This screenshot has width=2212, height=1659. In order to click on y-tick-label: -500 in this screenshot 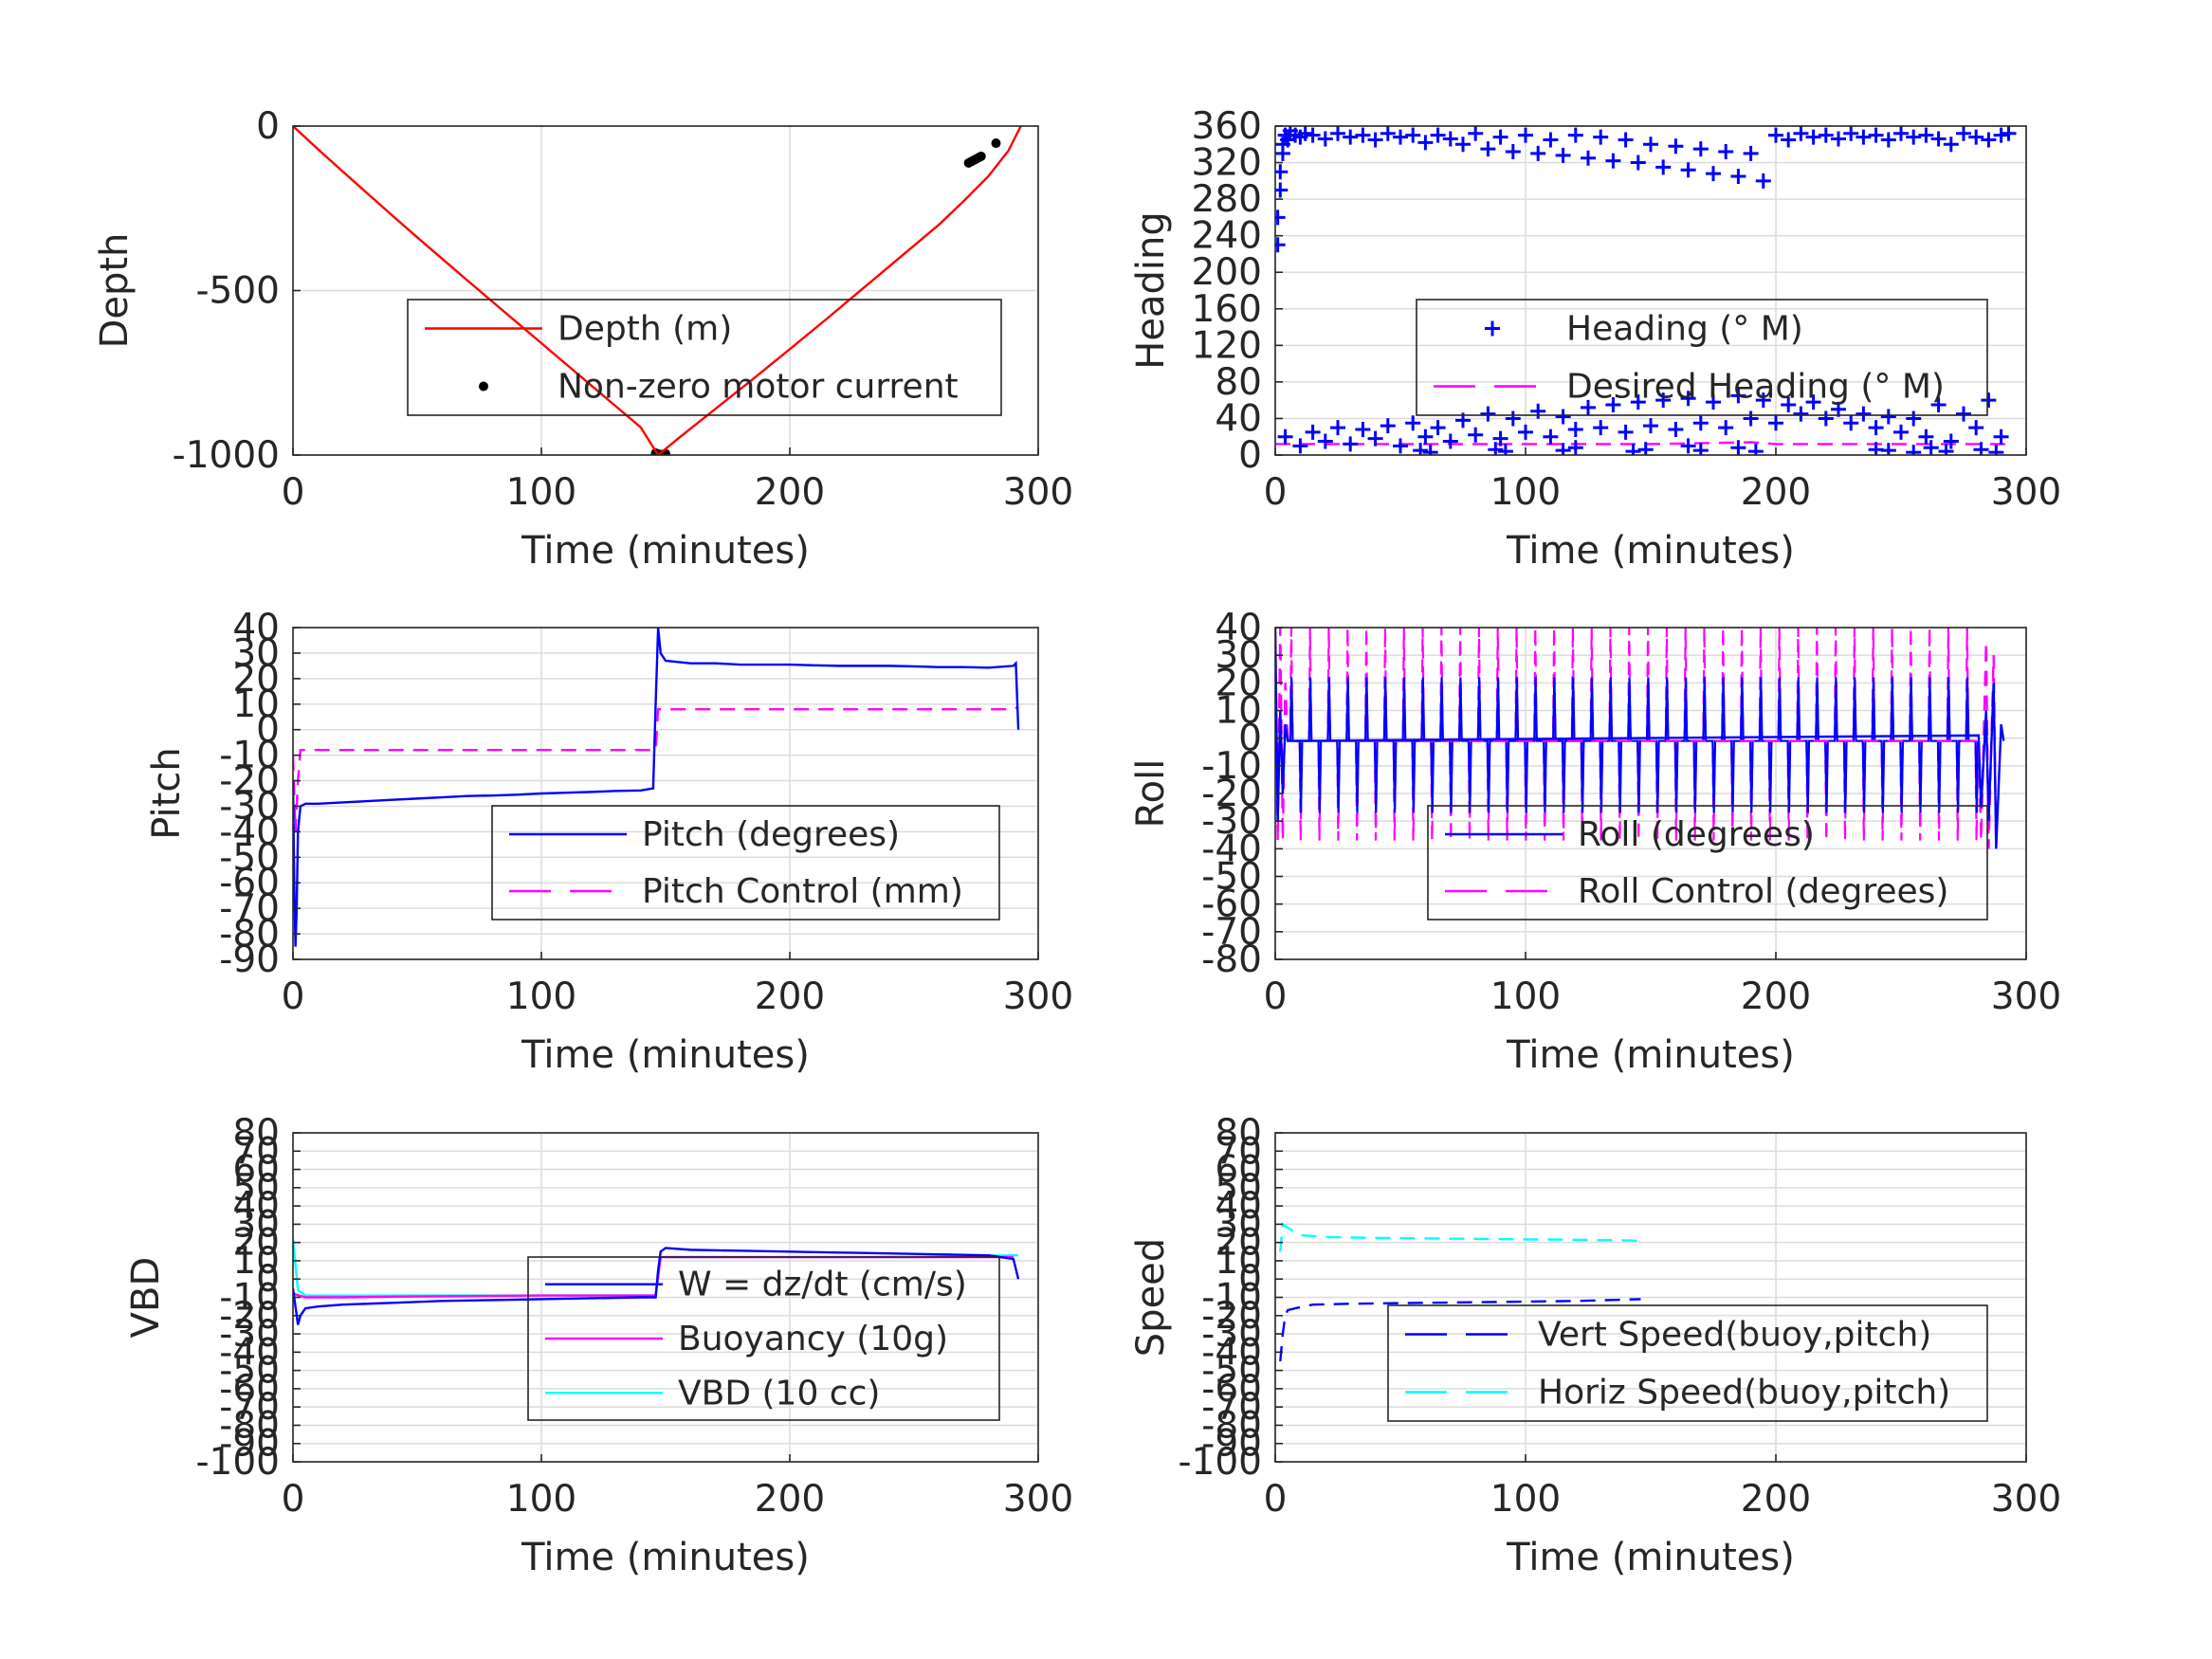, I will do `click(237, 291)`.